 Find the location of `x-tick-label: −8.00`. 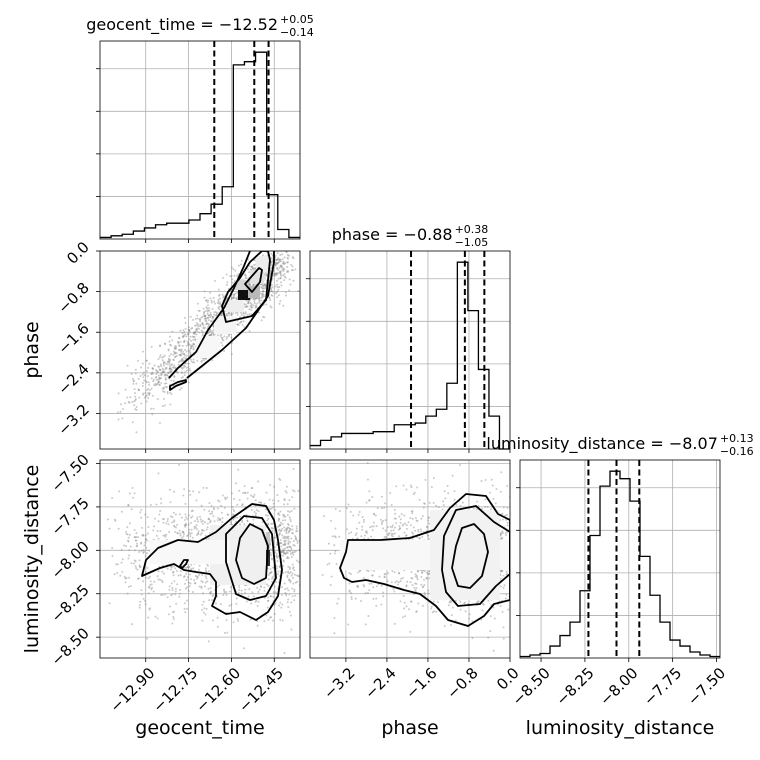

x-tick-label: −8.00 is located at coordinates (618, 686).